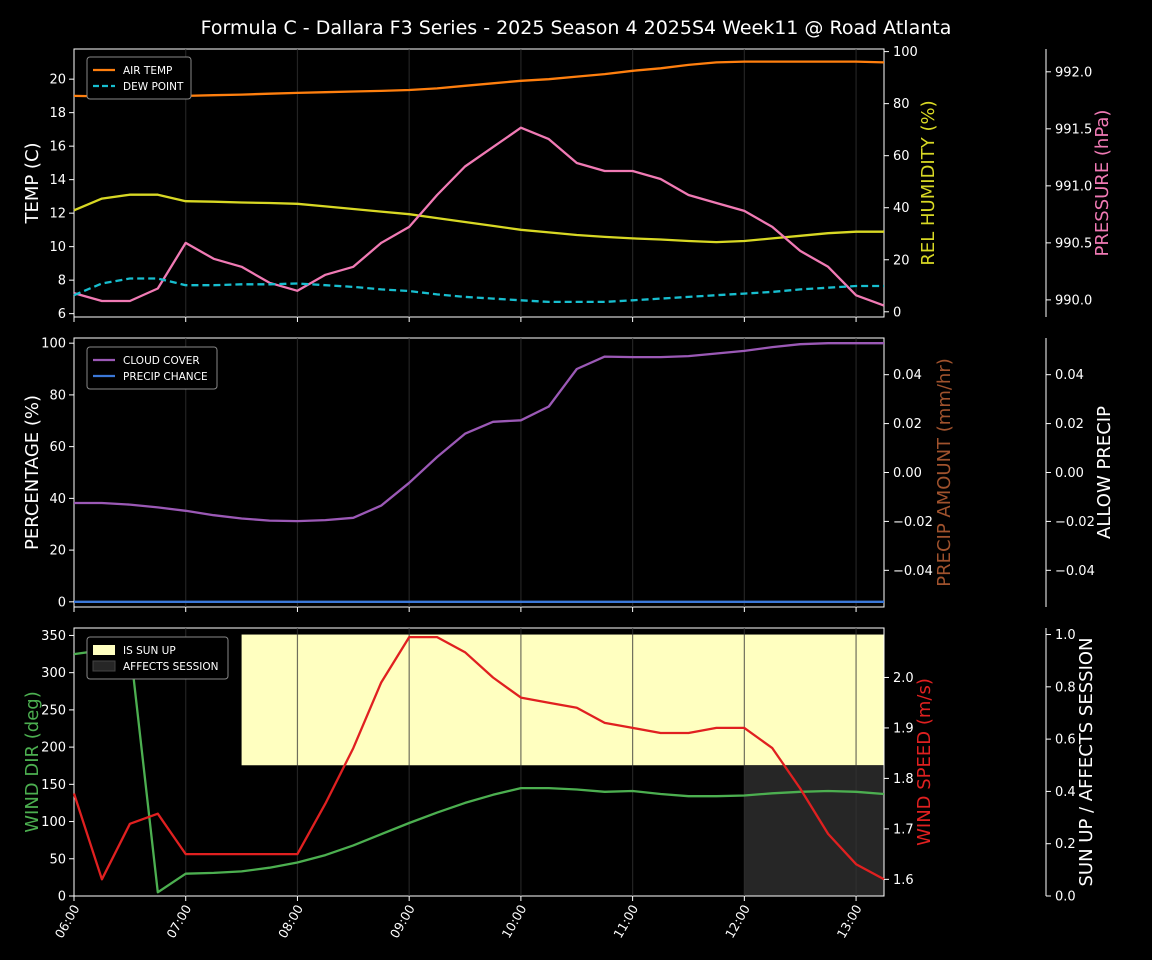  What do you see at coordinates (171, 667) in the screenshot?
I see `legend-label: AFFECTS SESSION` at bounding box center [171, 667].